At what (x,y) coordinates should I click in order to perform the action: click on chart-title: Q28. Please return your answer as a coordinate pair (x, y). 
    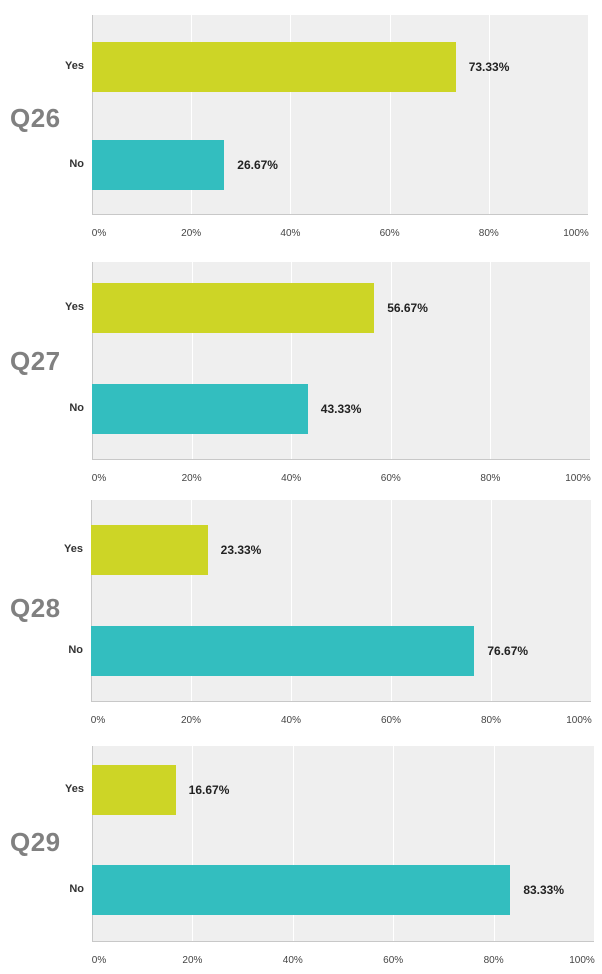
    Looking at the image, I should click on (35, 608).